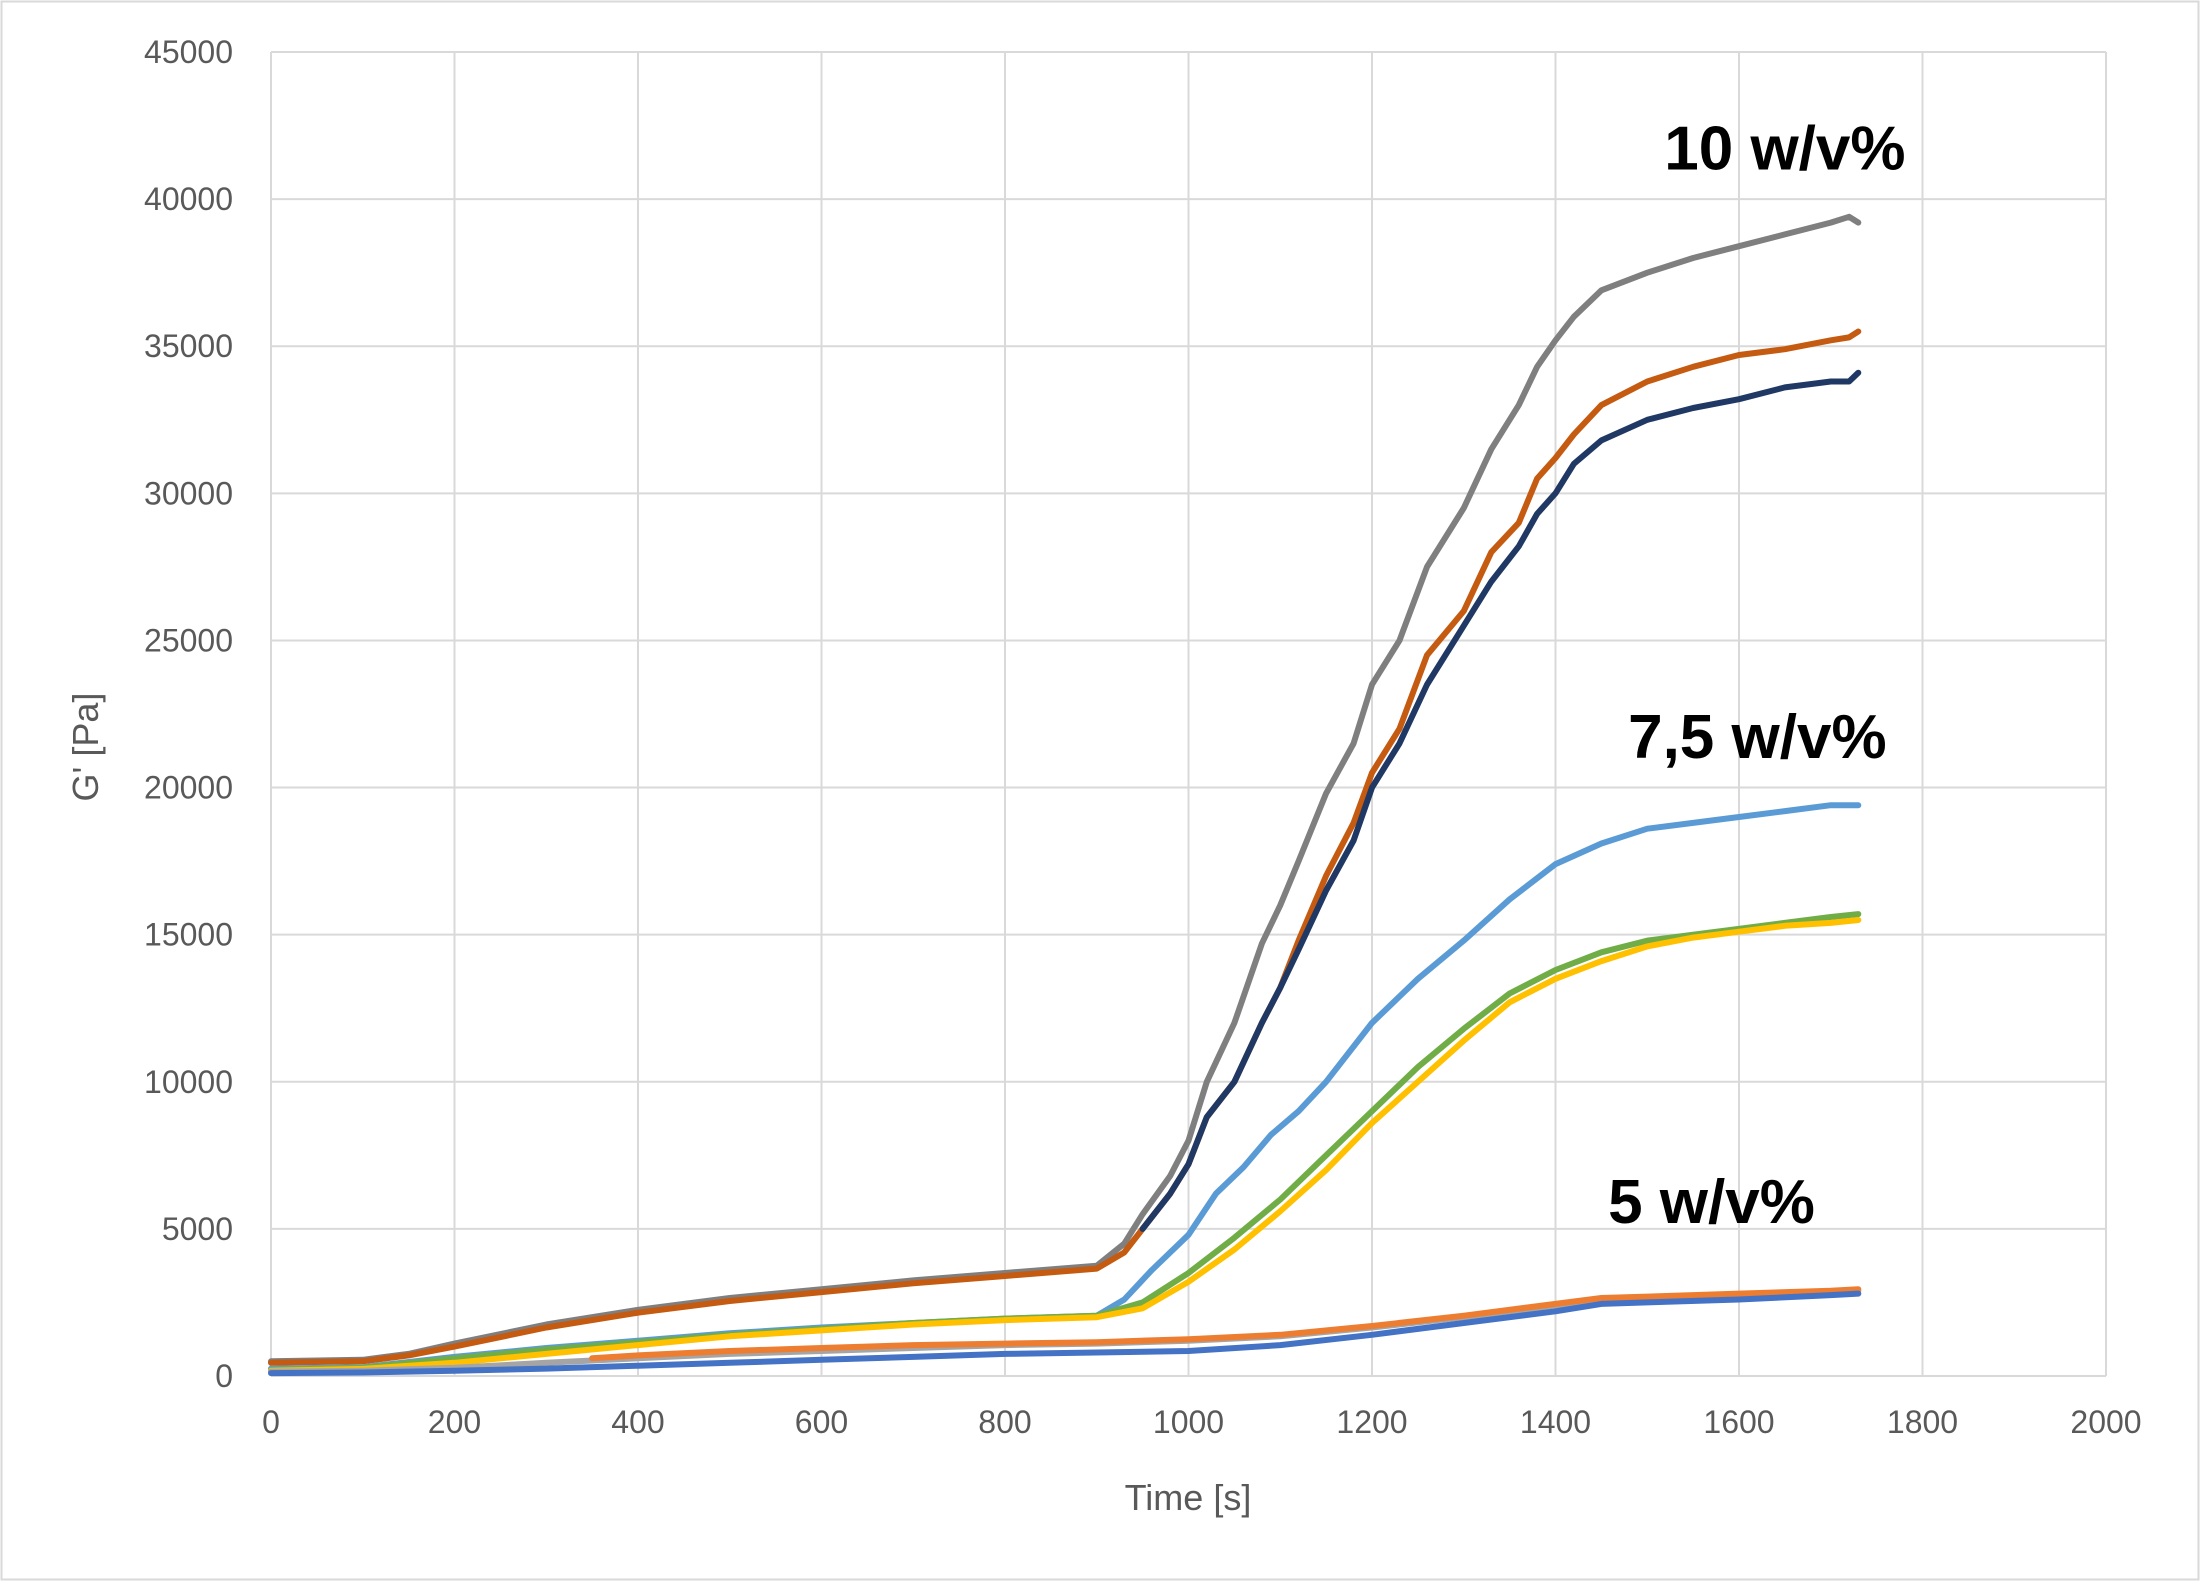 Image resolution: width=2200 pixels, height=1581 pixels. What do you see at coordinates (637, 1422) in the screenshot?
I see `x-tick-label: 400` at bounding box center [637, 1422].